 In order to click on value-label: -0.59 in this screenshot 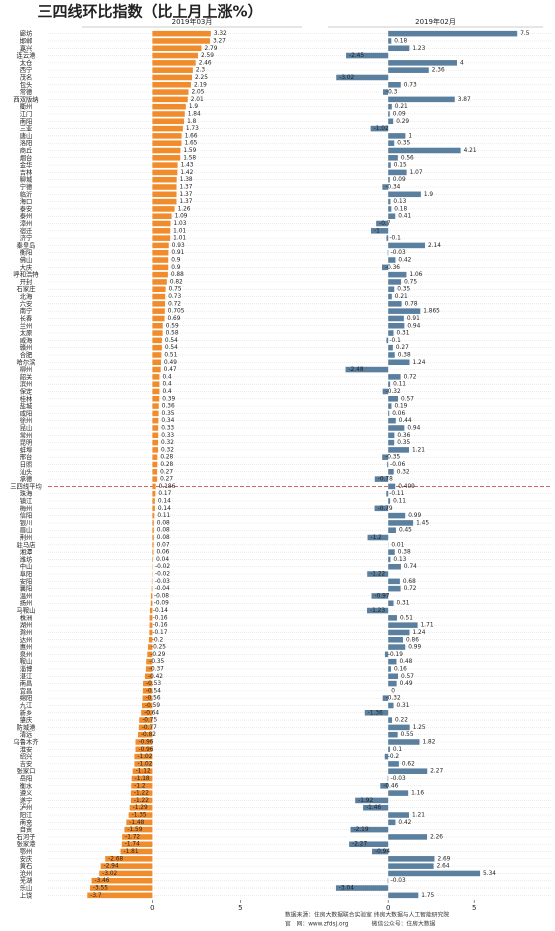, I will do `click(152, 706)`.